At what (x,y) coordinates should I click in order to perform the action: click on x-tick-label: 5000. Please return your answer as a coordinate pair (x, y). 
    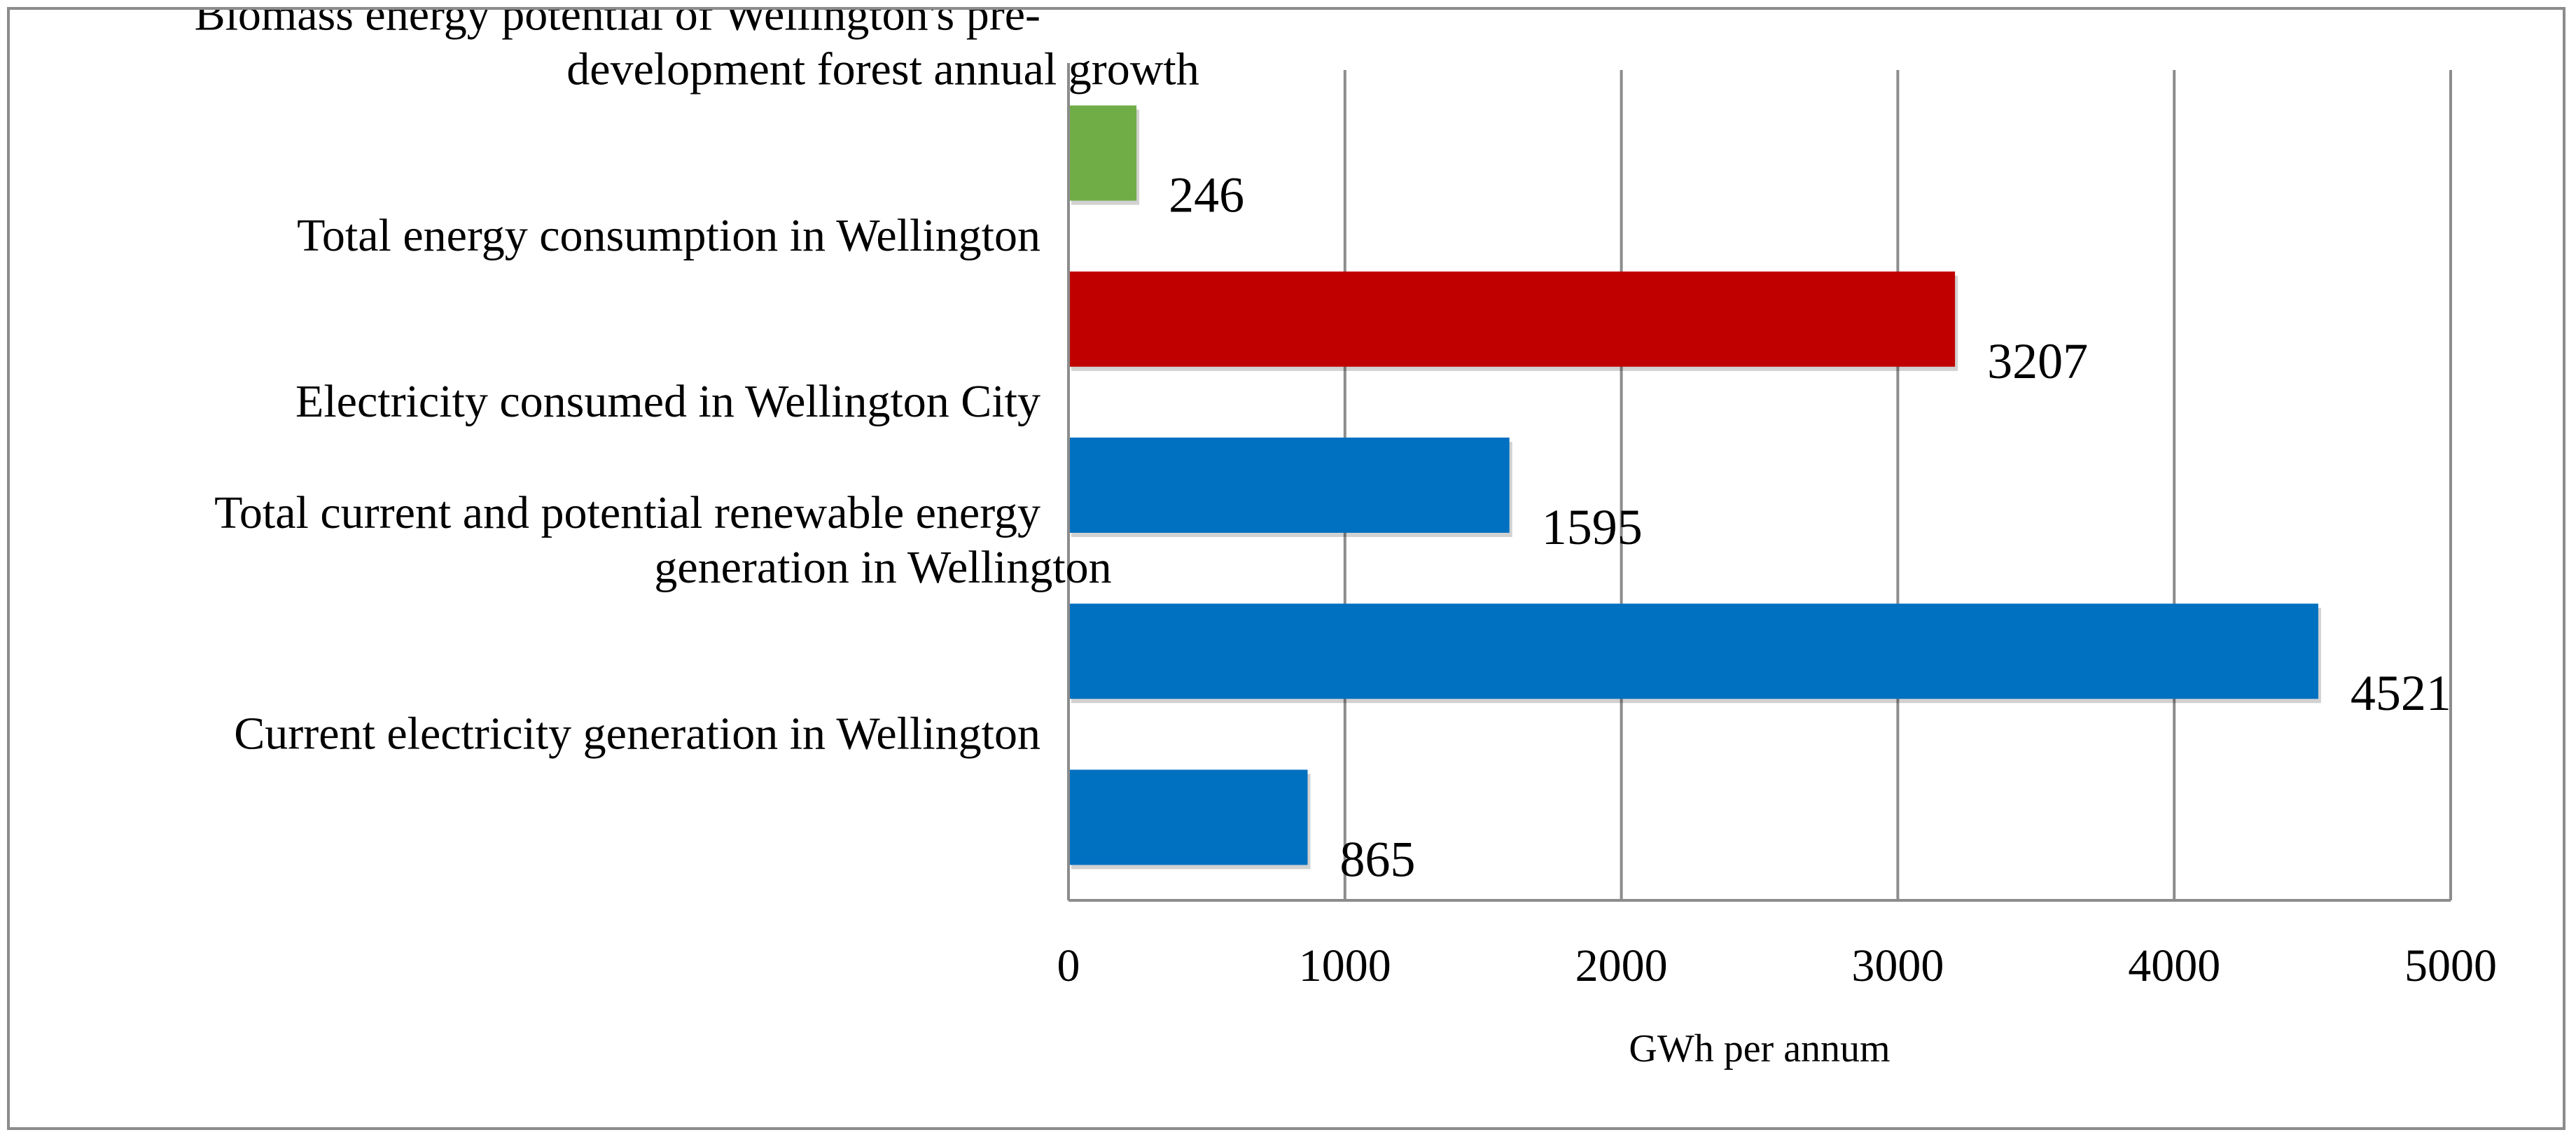
    Looking at the image, I should click on (2450, 965).